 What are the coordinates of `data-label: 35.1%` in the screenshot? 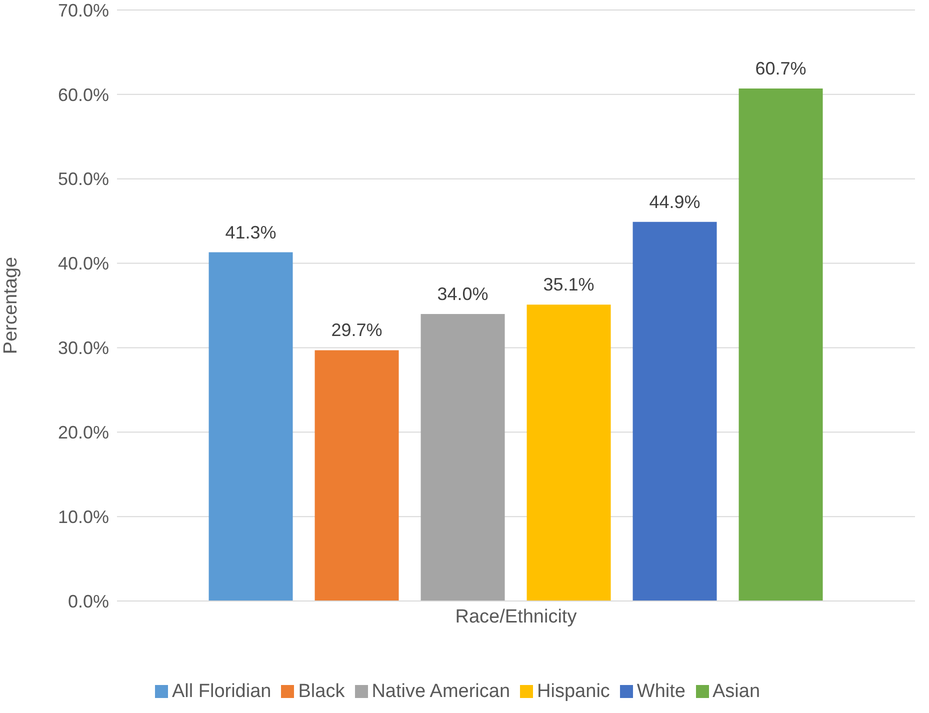 It's located at (568, 284).